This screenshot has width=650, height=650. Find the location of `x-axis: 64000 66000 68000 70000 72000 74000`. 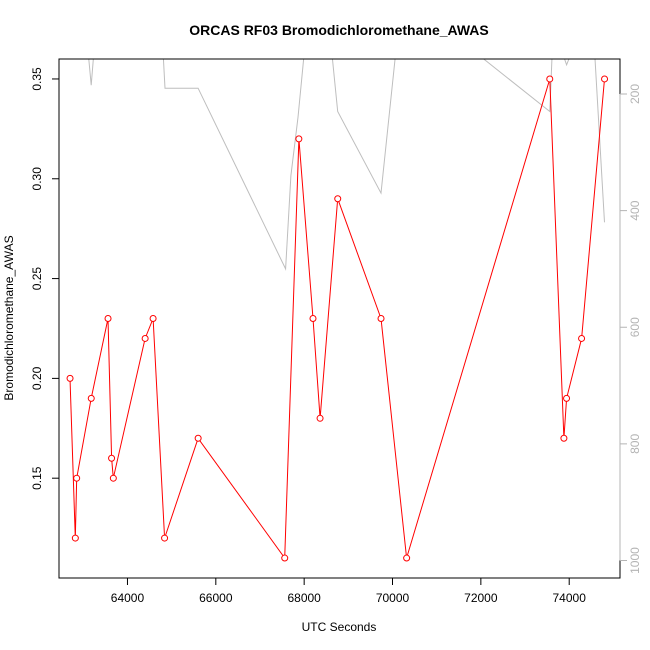

x-axis: 64000 66000 68000 70000 72000 74000 is located at coordinates (349, 591).